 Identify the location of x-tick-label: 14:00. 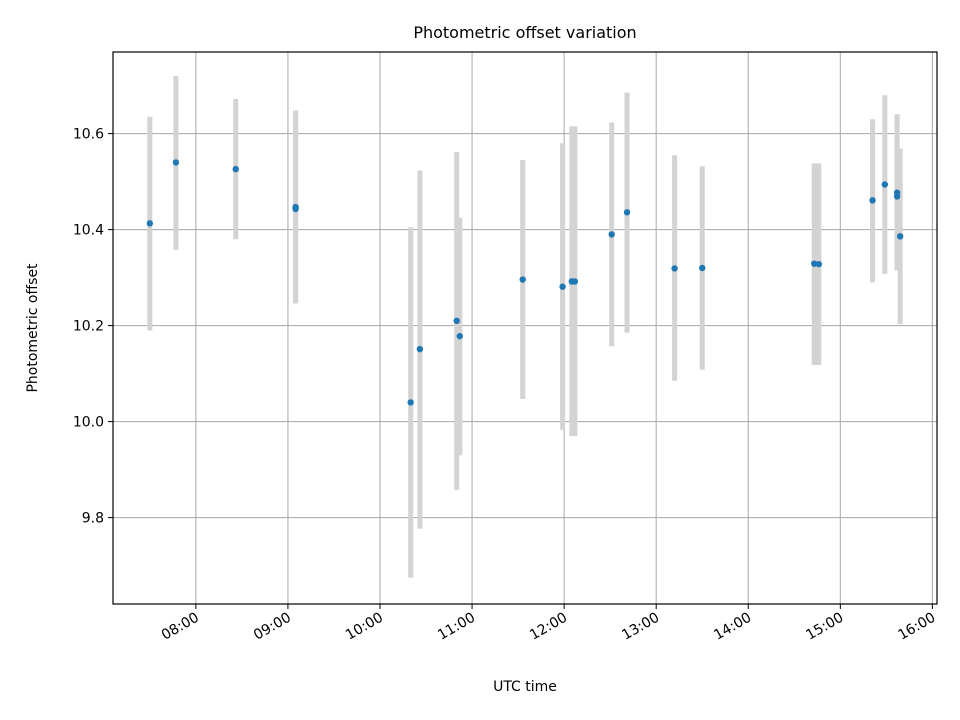
(732, 627).